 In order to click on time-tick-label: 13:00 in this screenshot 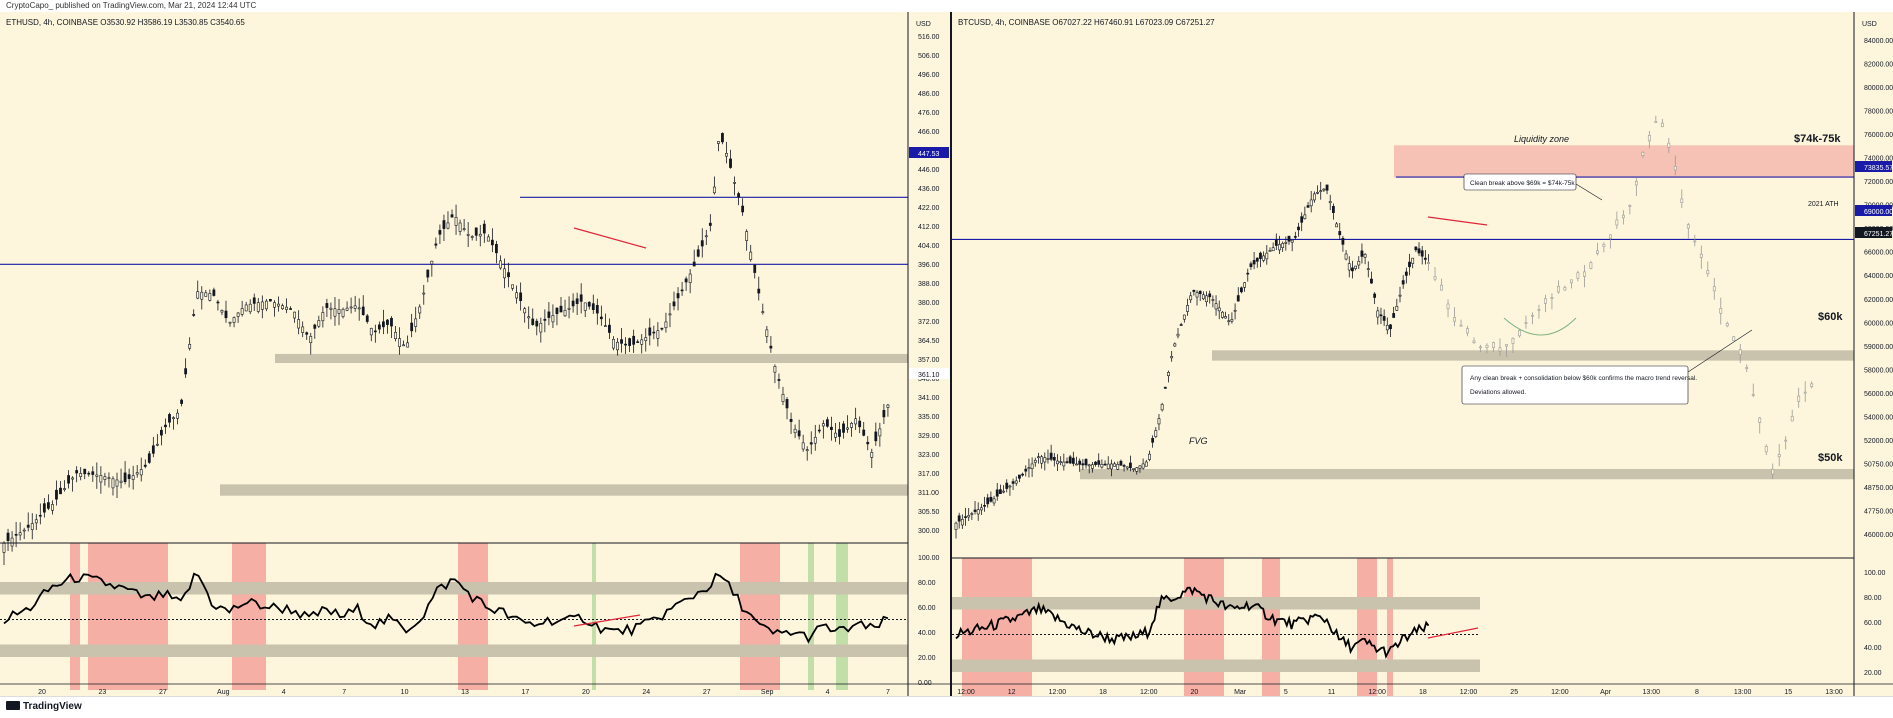, I will do `click(1834, 692)`.